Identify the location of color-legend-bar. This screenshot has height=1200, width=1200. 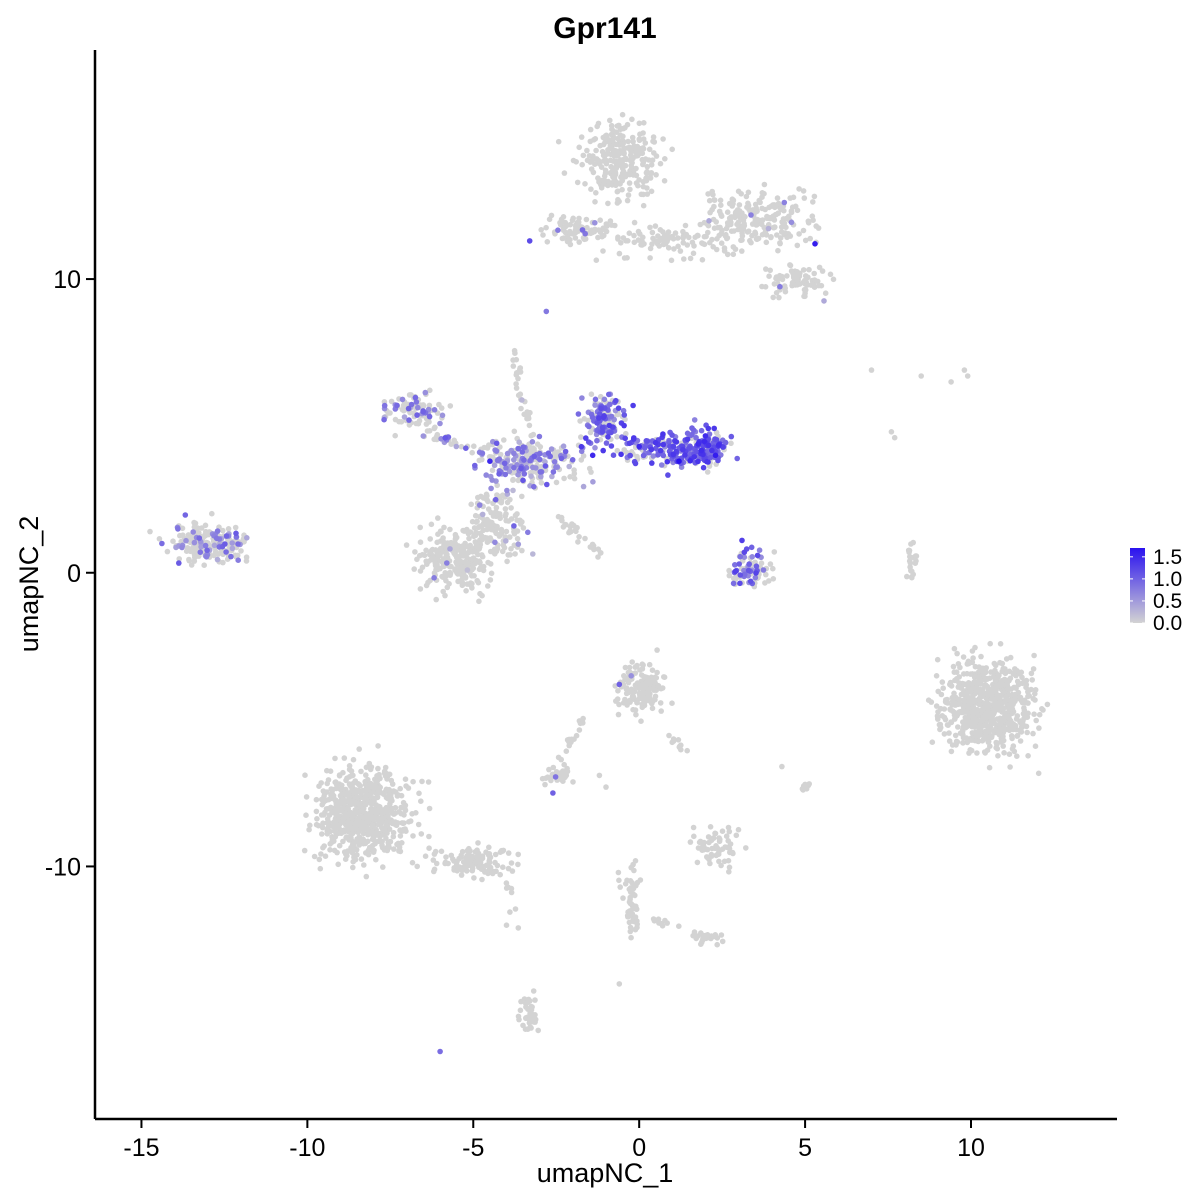
(1137, 585).